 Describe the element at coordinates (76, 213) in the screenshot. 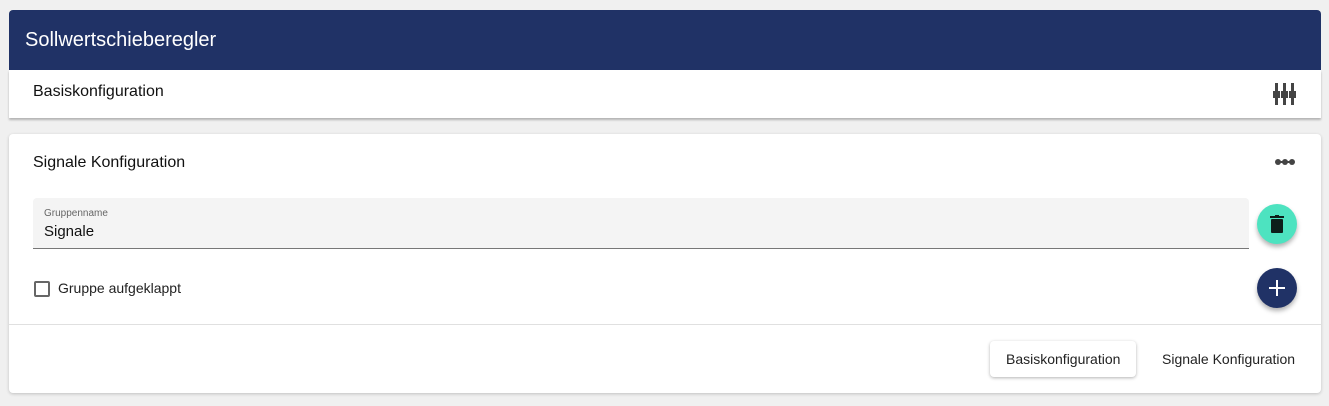

I see `group-name-label: Gruppenname` at that location.